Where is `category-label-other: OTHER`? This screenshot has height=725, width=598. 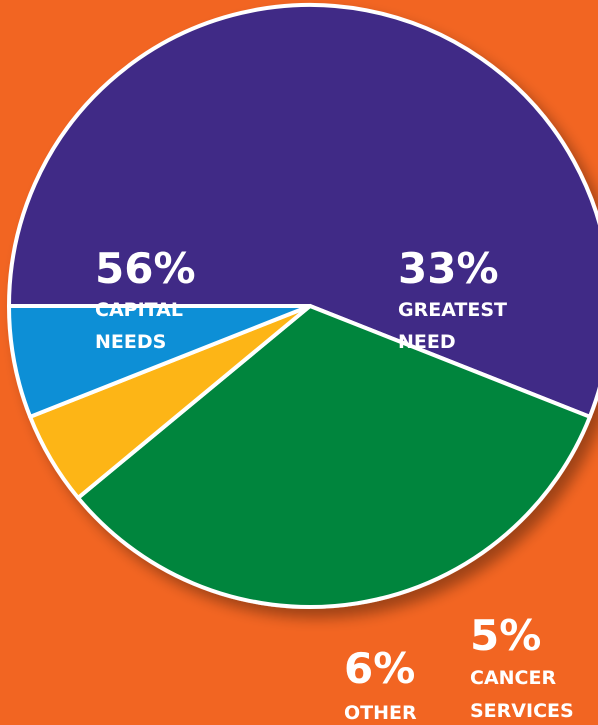
category-label-other: OTHER is located at coordinates (380, 713).